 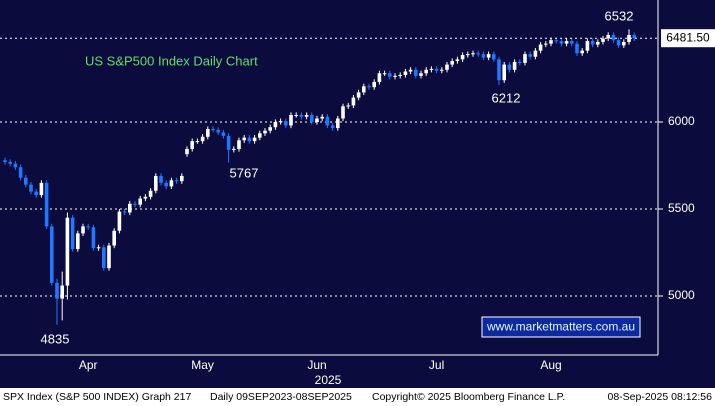 What do you see at coordinates (244, 172) in the screenshot?
I see `annotation: 5767` at bounding box center [244, 172].